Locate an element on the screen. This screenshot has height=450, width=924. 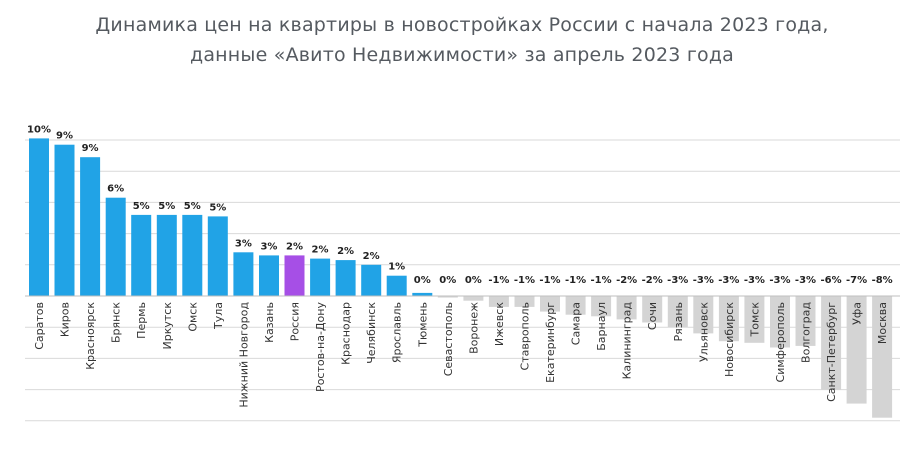
tick-label: Челябинск is located at coordinates (371, 333).